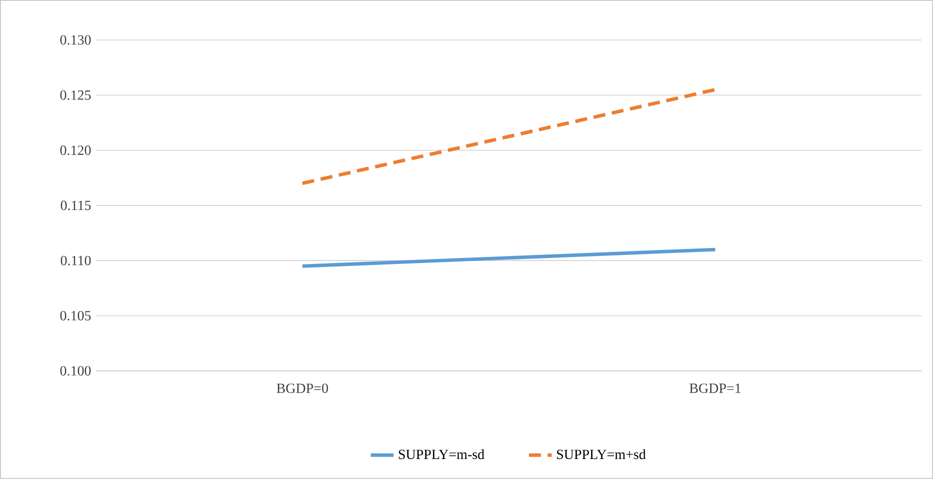  What do you see at coordinates (601, 454) in the screenshot?
I see `legend-label: SUPPLY=m+sd` at bounding box center [601, 454].